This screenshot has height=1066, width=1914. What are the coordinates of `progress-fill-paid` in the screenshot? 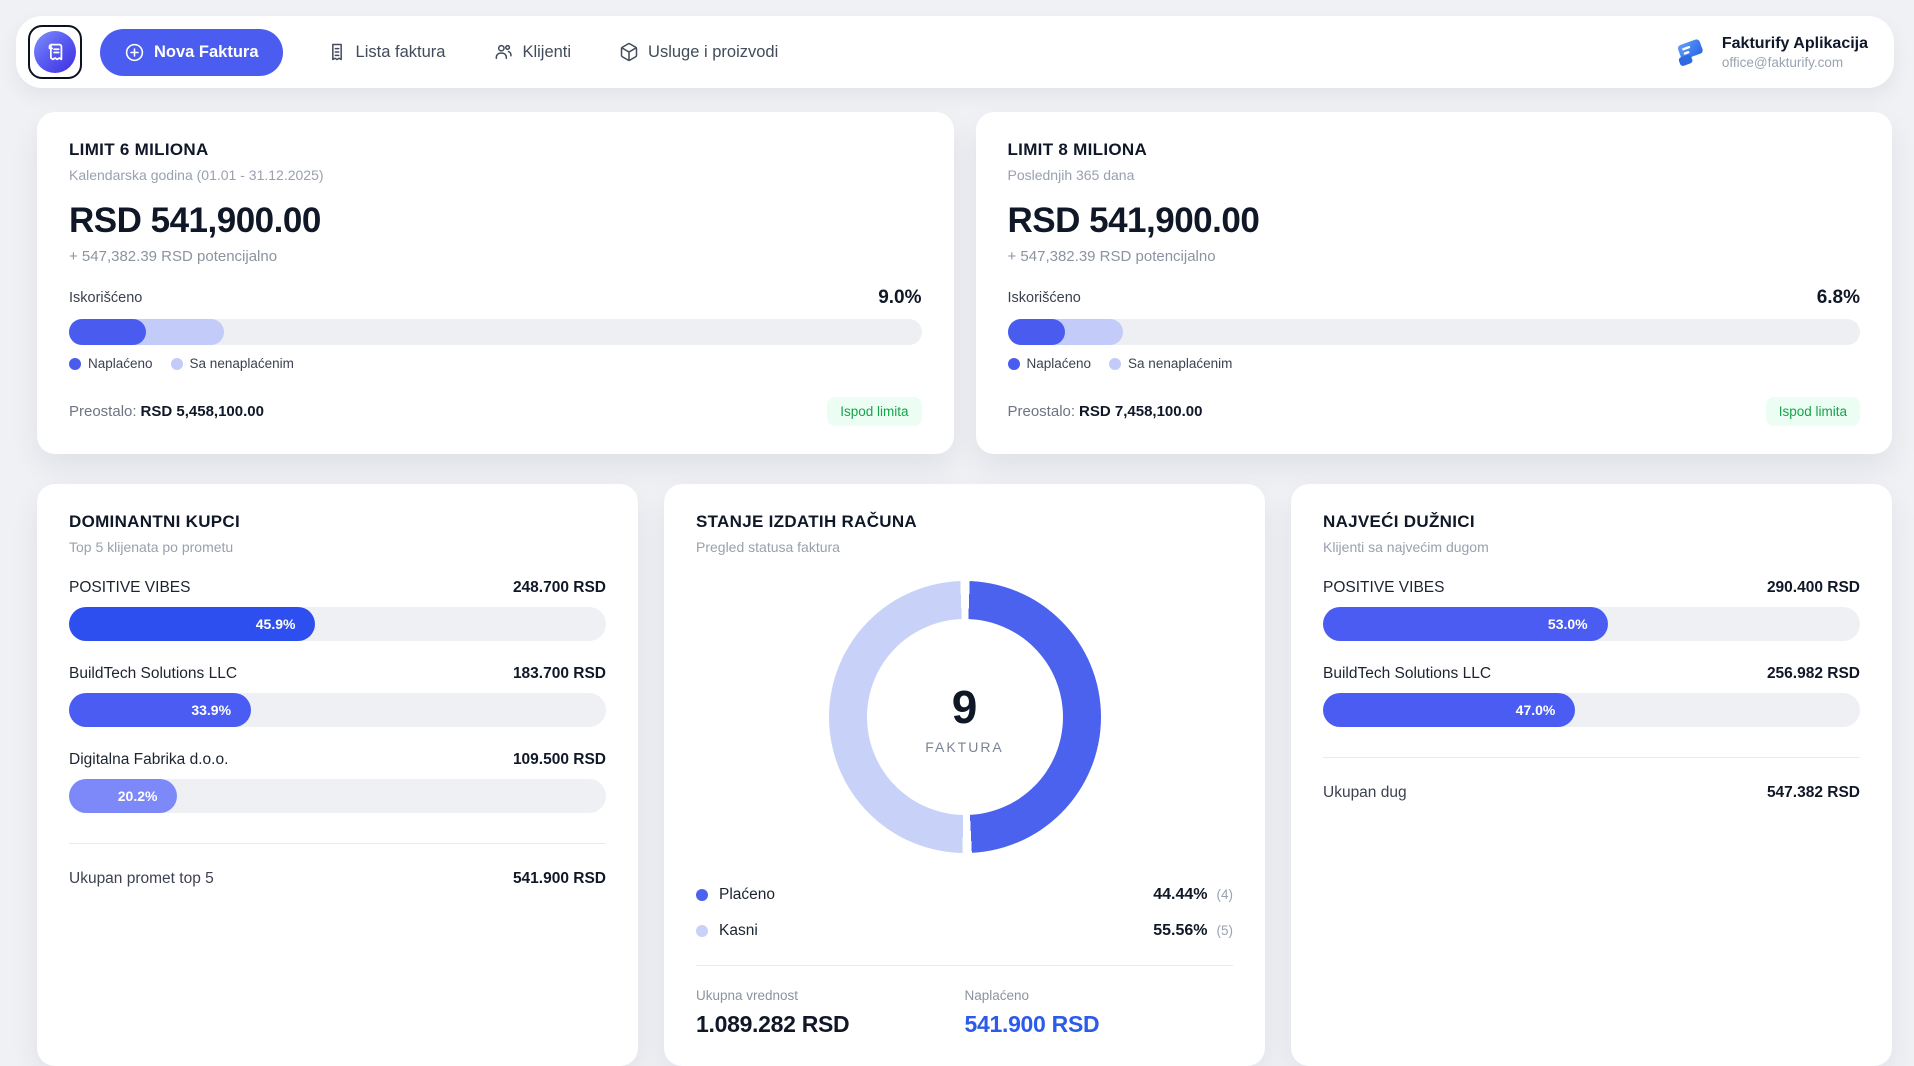 It's located at (107, 332).